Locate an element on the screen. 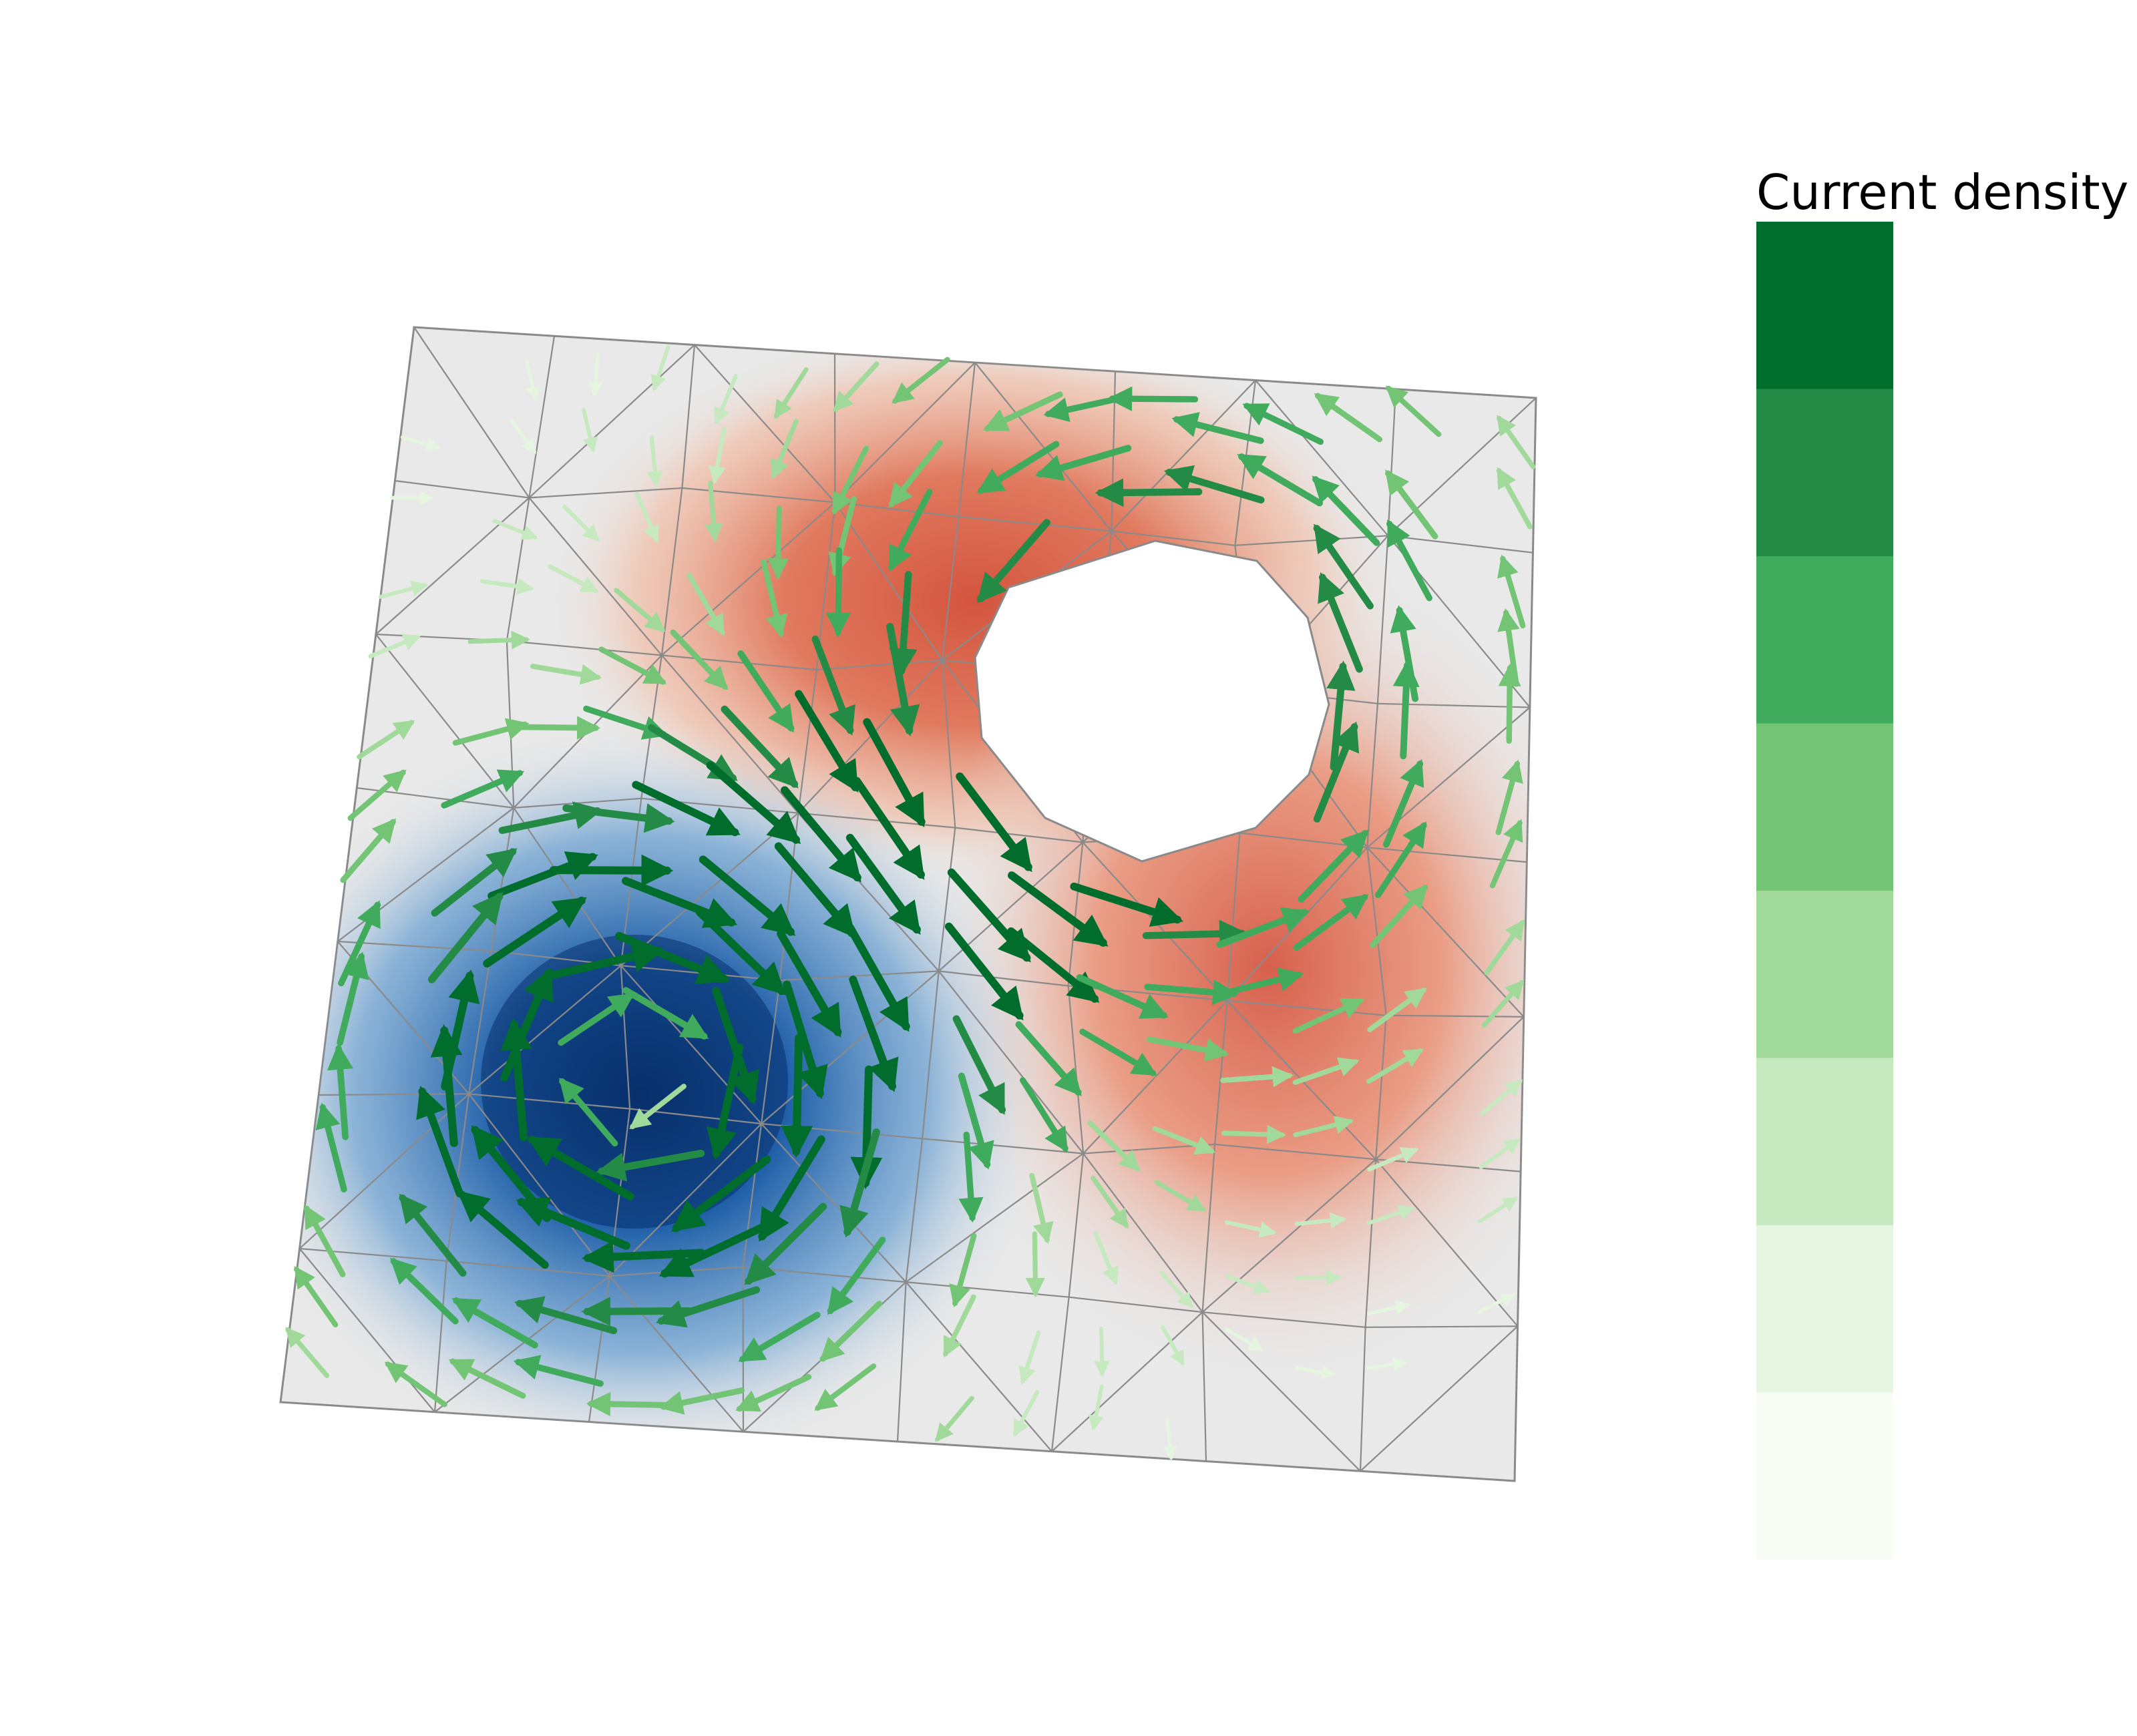 The height and width of the screenshot is (1736, 2137). colorbar-legend: Current density is located at coordinates (1942, 862).